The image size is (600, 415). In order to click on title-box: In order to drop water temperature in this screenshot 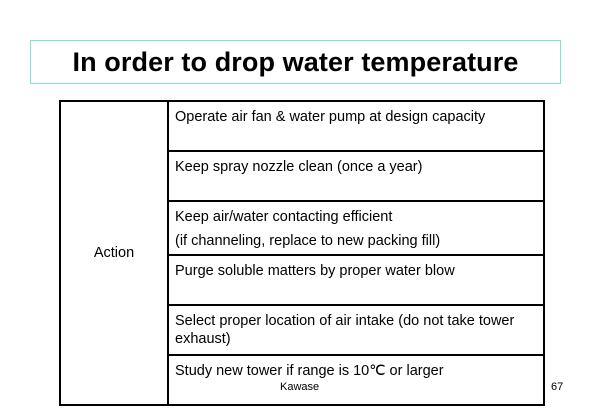, I will do `click(295, 62)`.